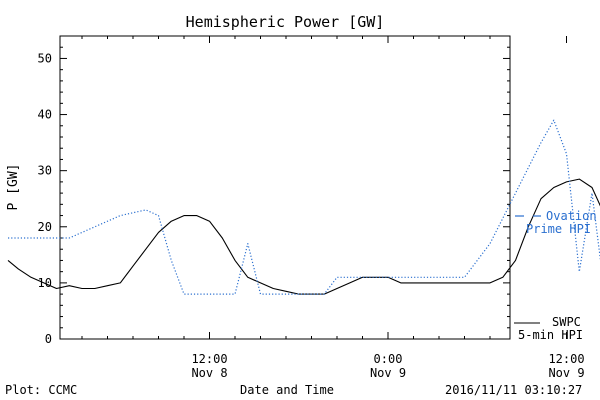 This screenshot has height=400, width=600. I want to click on y-tick-label: 50, so click(45, 58).